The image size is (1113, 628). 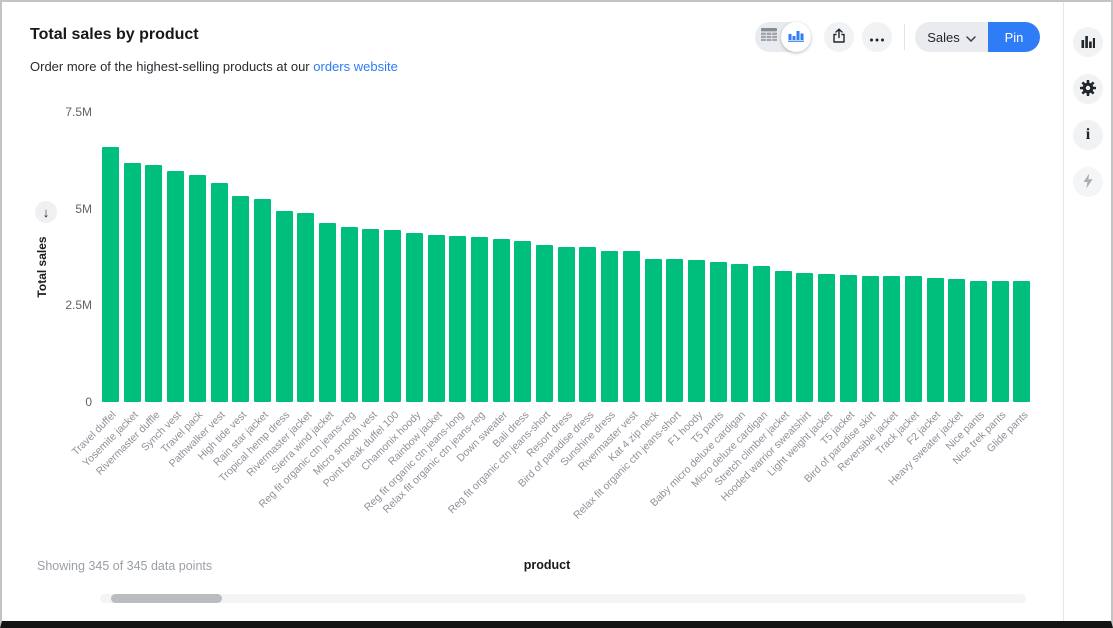 I want to click on toolbar-divider, so click(x=904, y=37).